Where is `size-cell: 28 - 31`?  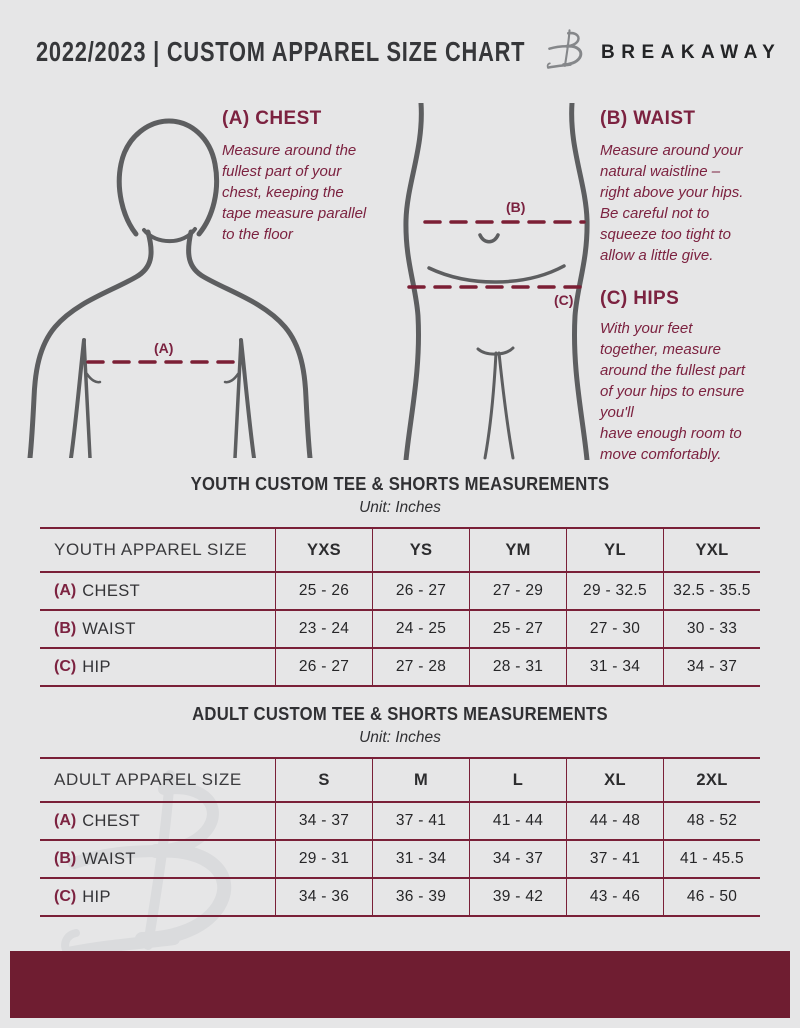 size-cell: 28 - 31 is located at coordinates (517, 667).